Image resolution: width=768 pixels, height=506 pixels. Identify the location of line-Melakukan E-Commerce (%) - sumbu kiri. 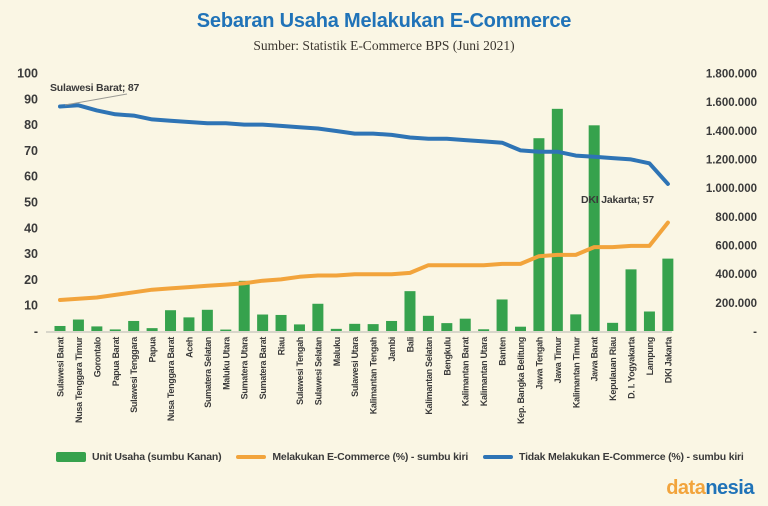
(364, 261).